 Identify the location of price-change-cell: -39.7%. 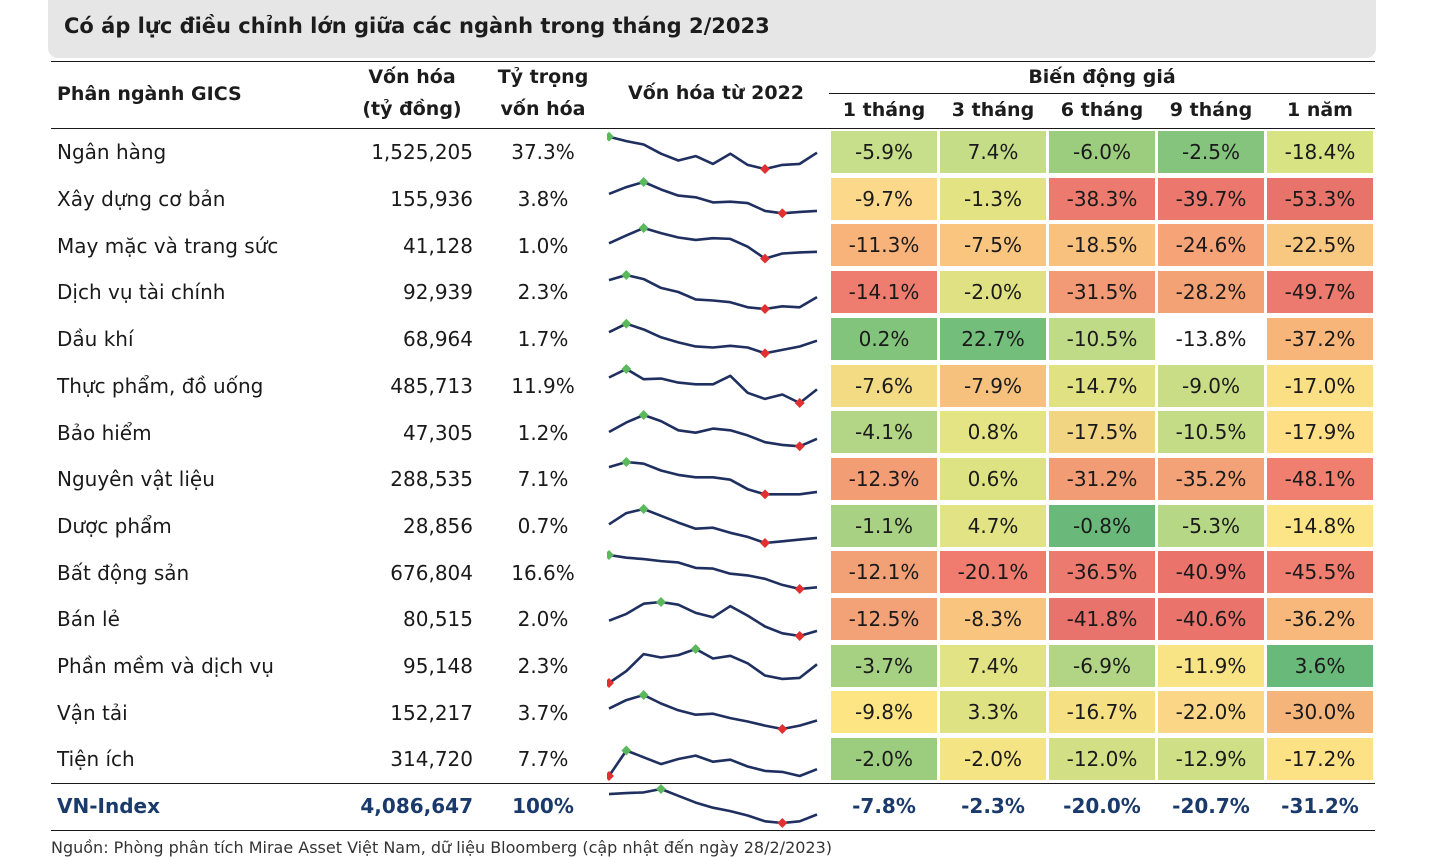
(1211, 198).